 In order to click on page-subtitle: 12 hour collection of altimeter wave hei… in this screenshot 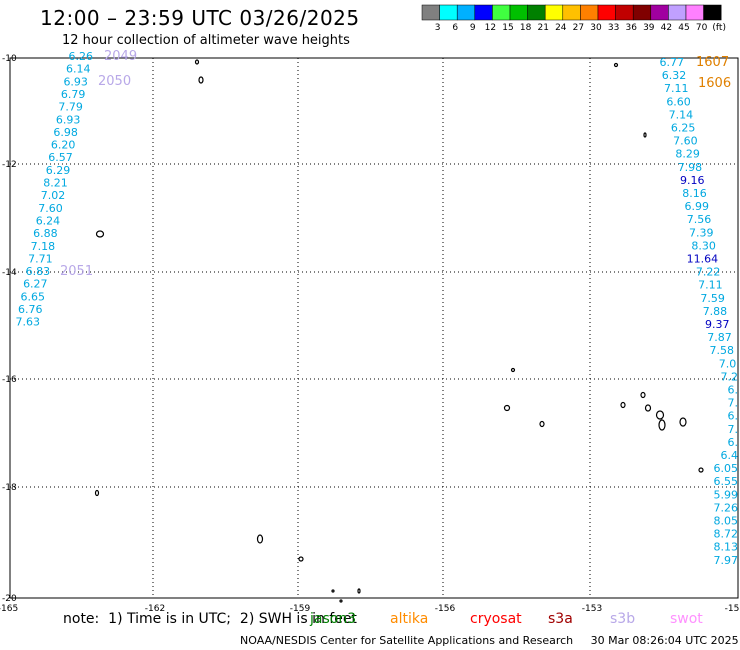, I will do `click(206, 40)`.